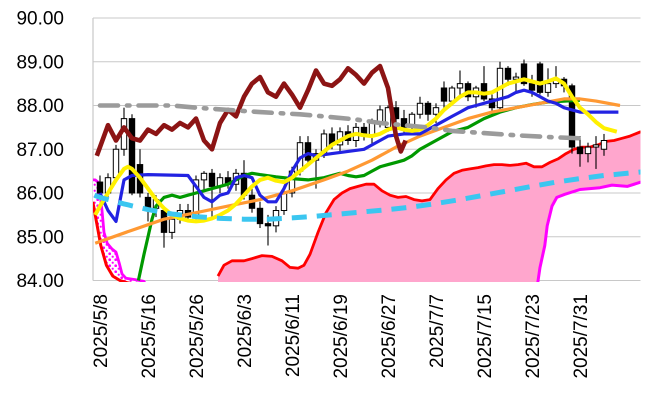  Describe the element at coordinates (112, 241) in the screenshot. I see `bearish-dotted-cloud-bottom-edge` at that location.